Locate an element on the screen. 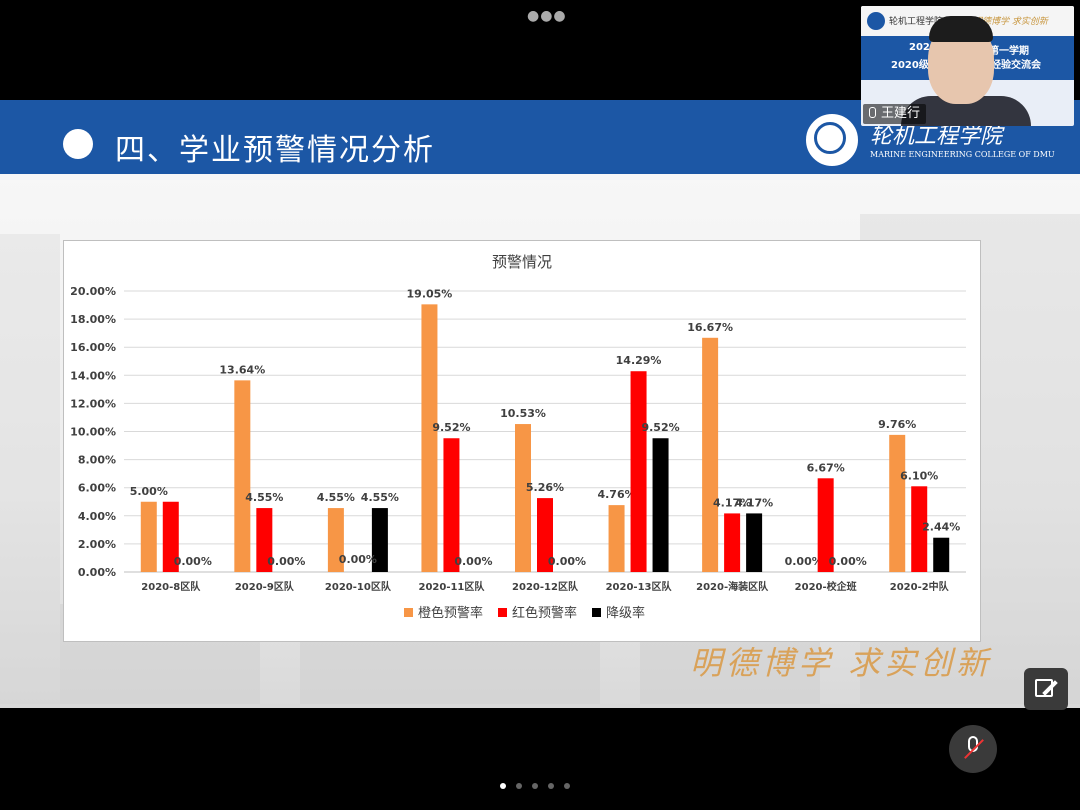  data-label: 16.67% is located at coordinates (710, 327).